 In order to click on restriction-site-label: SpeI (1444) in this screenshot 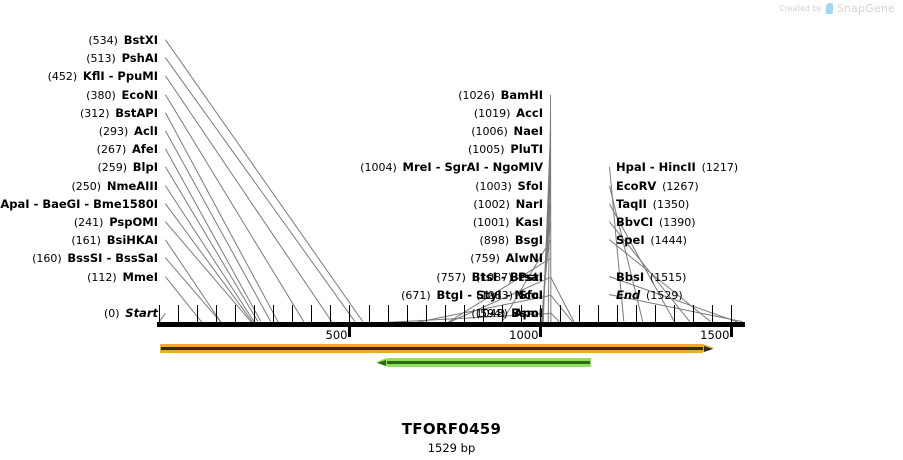, I will do `click(651, 240)`.